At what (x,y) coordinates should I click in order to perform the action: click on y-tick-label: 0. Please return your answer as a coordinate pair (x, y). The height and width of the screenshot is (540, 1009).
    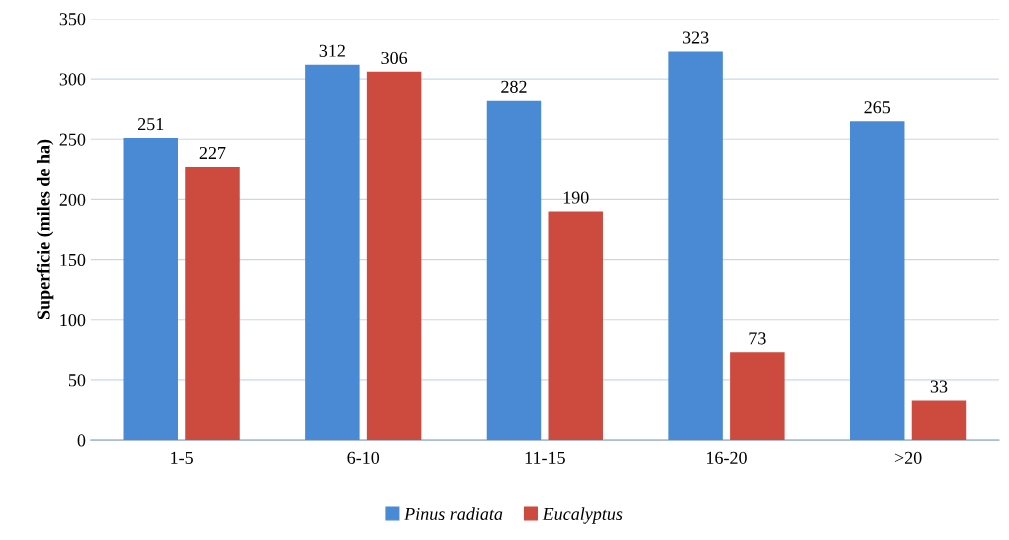
    Looking at the image, I should click on (81, 440).